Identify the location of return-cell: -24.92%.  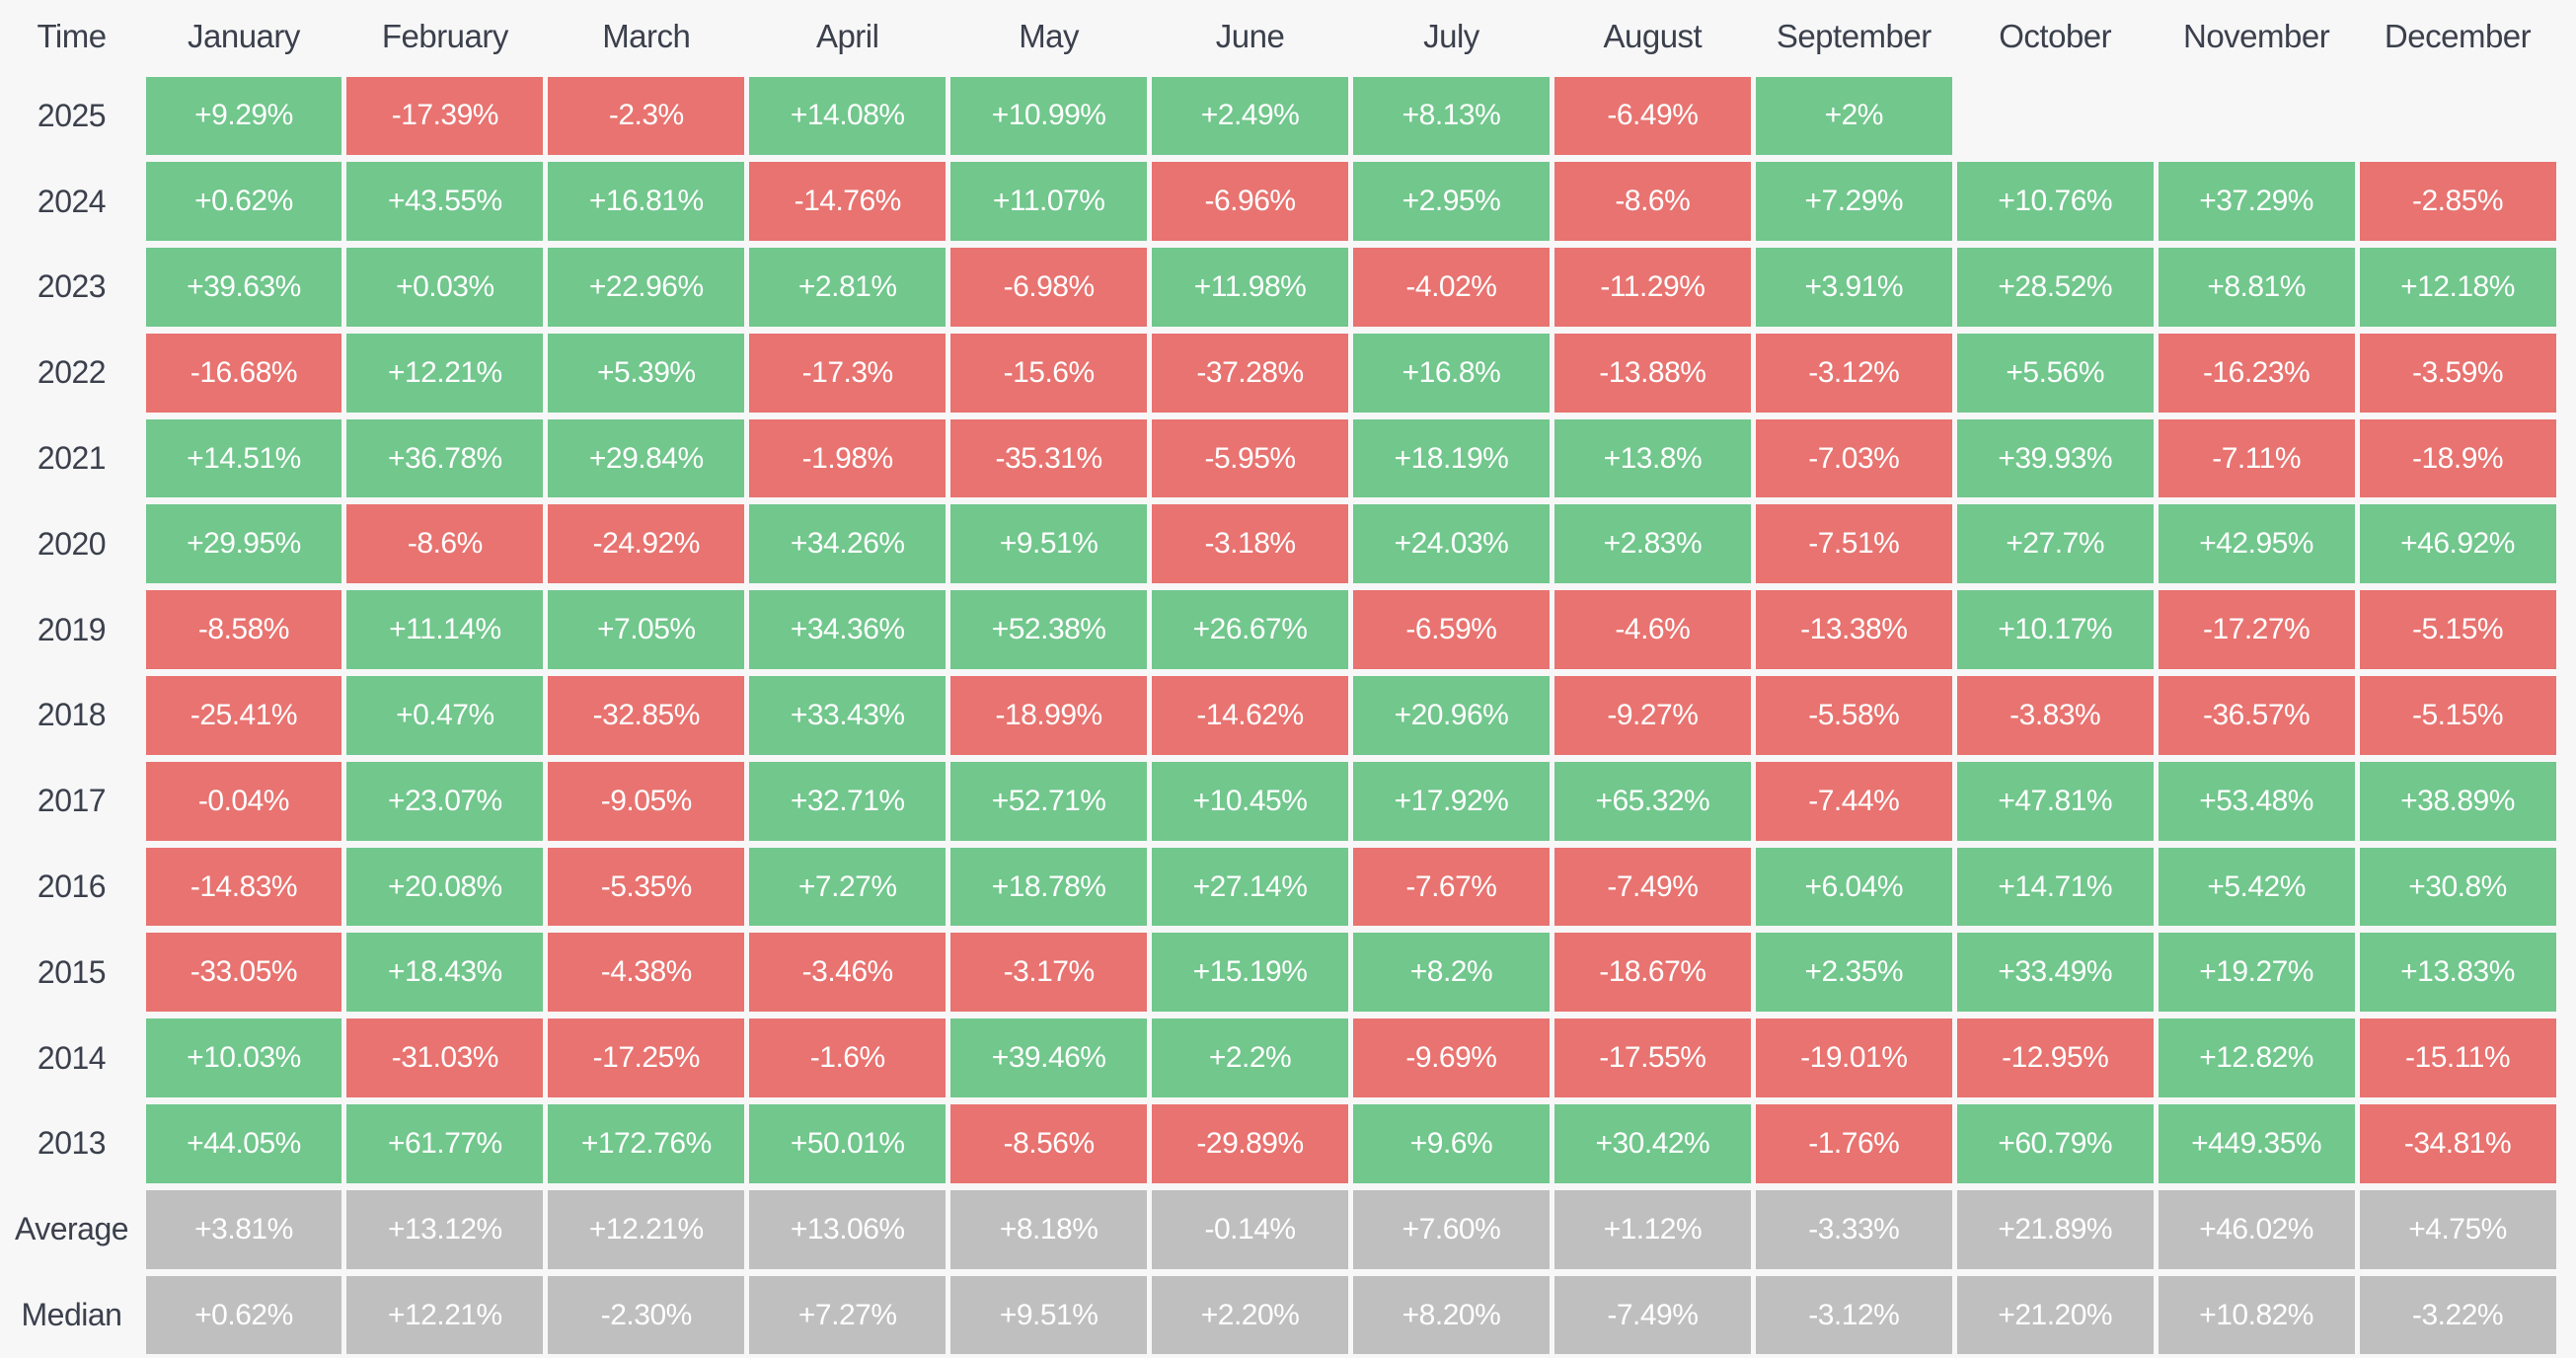
(646, 544).